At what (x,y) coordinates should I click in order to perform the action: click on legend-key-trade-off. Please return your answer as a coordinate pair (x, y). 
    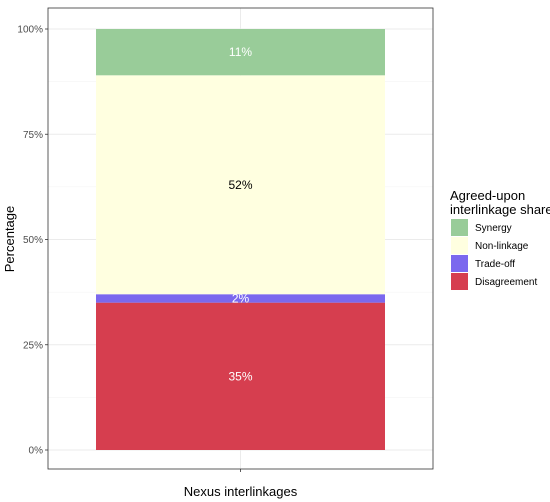
    Looking at the image, I should click on (459, 263).